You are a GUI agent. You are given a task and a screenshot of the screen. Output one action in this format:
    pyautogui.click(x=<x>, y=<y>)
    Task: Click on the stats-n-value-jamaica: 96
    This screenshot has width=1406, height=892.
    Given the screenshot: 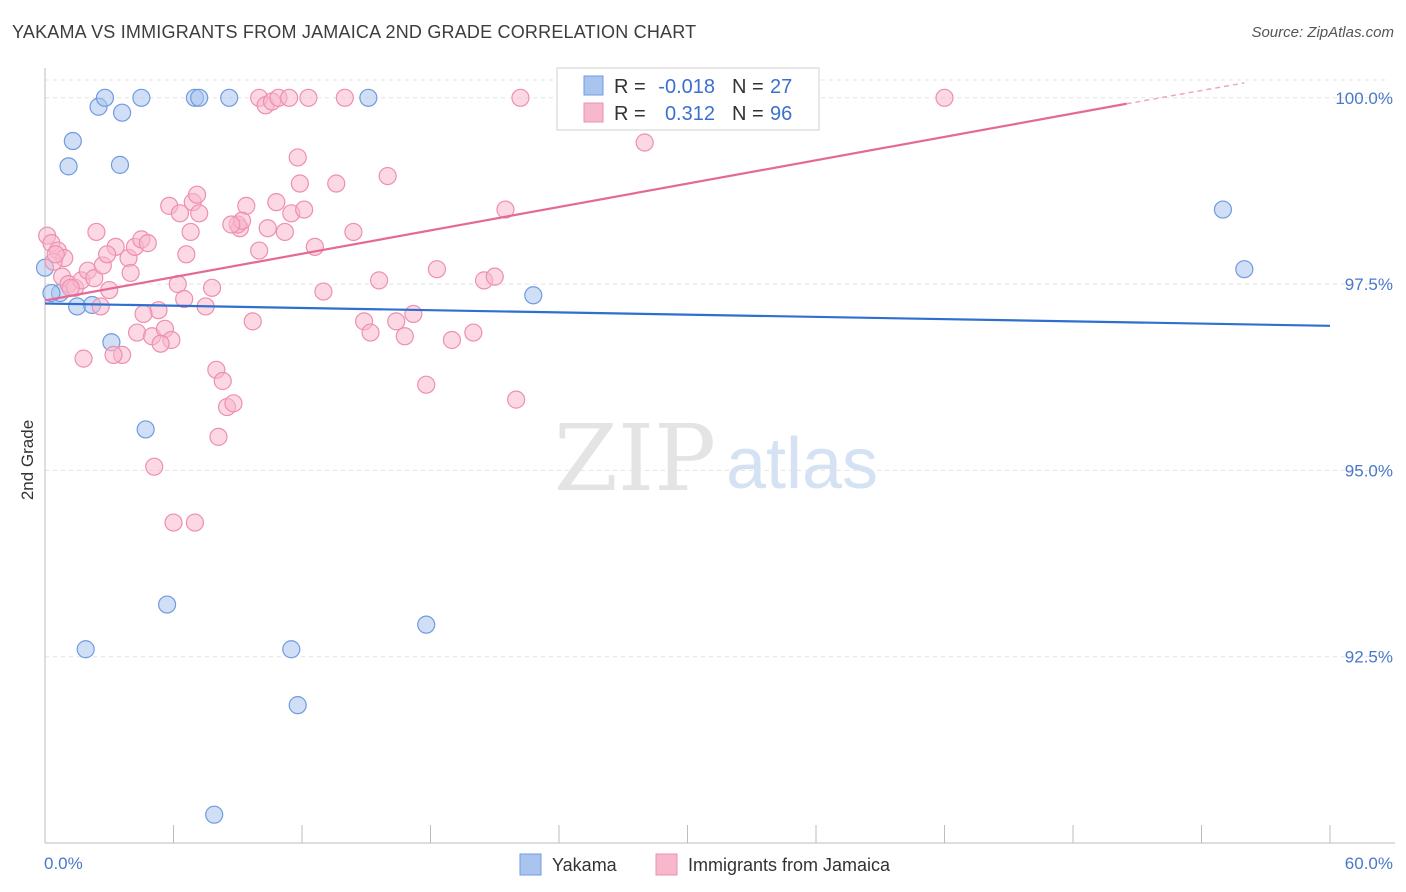 What is the action you would take?
    pyautogui.click(x=781, y=114)
    